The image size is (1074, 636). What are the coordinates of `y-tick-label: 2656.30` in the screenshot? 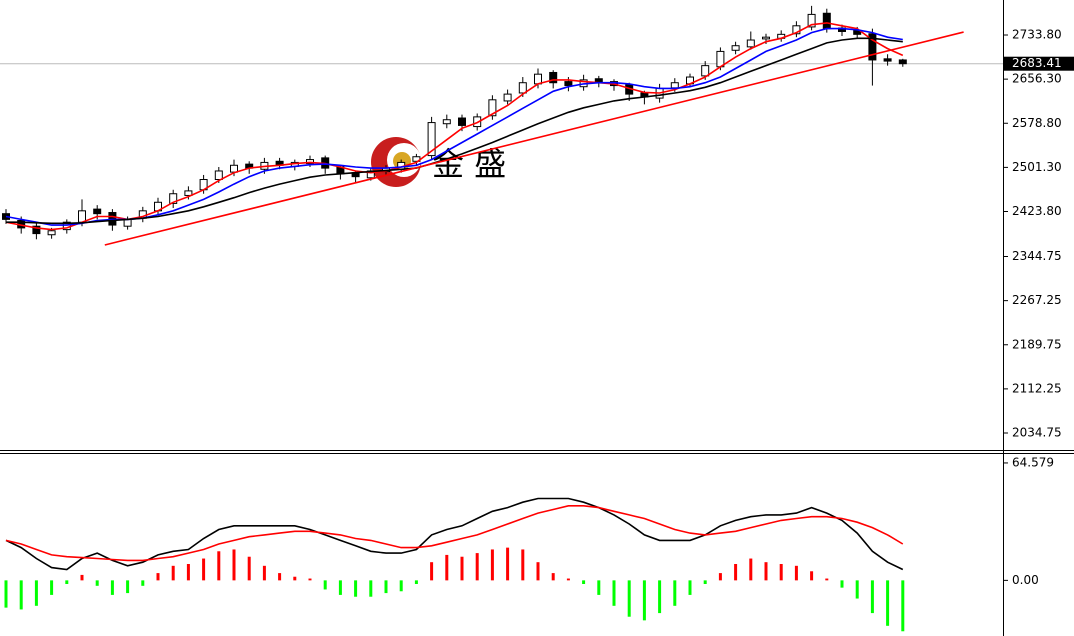 It's located at (1037, 79).